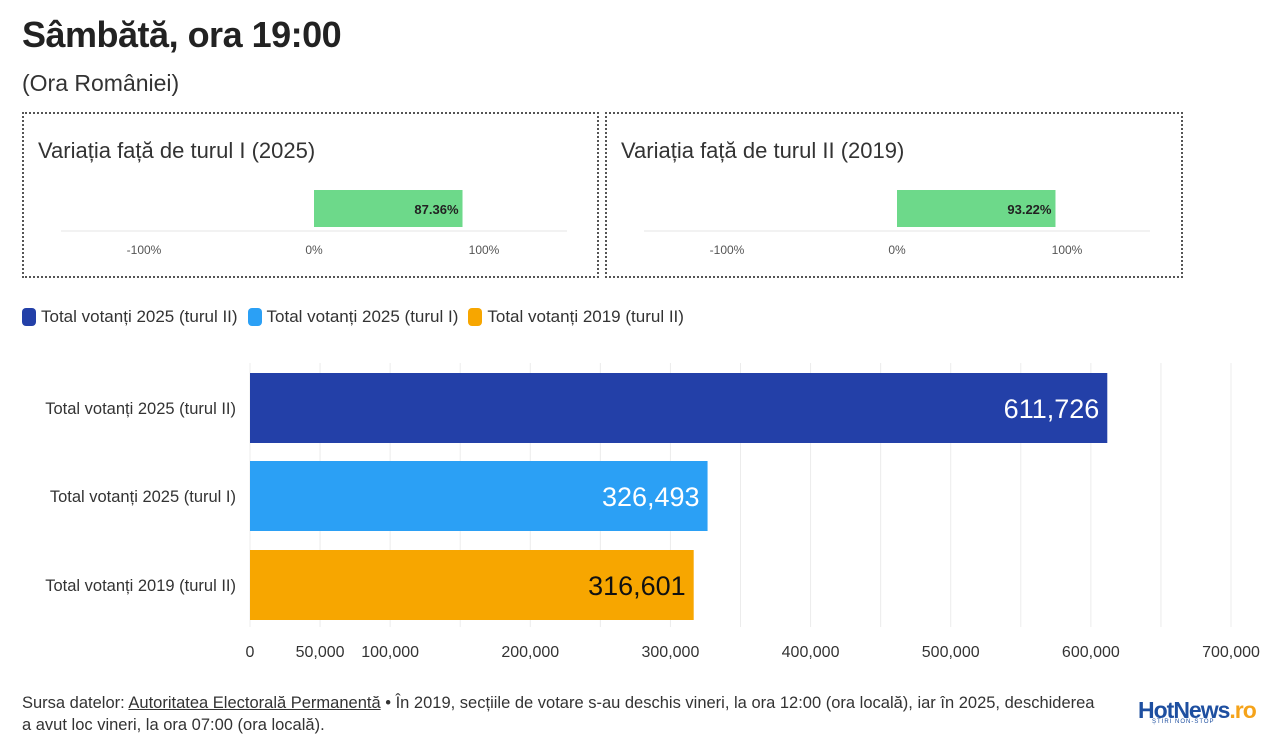 The height and width of the screenshot is (755, 1280). I want to click on variation-title: Variația față de turul I (2025), so click(177, 150).